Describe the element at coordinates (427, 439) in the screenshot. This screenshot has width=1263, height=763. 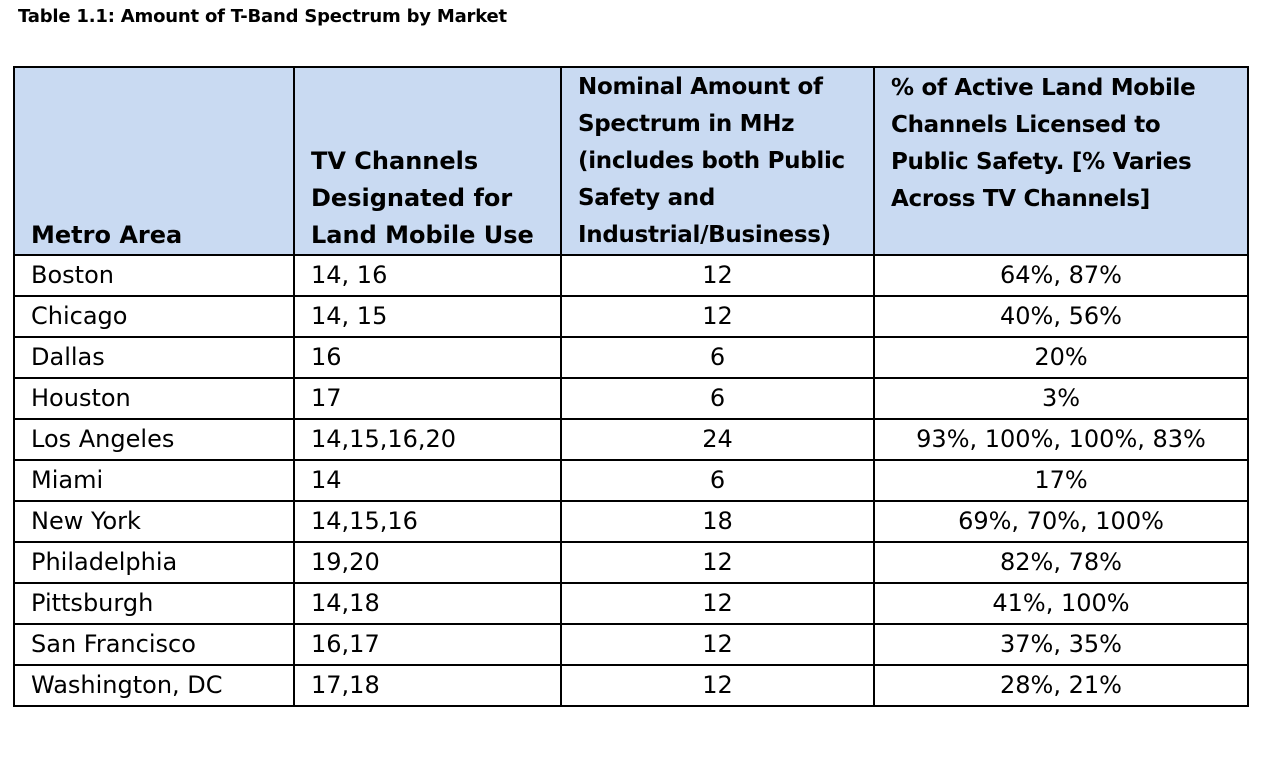
I see `cell-tv-channels: 14,15,16,20` at that location.